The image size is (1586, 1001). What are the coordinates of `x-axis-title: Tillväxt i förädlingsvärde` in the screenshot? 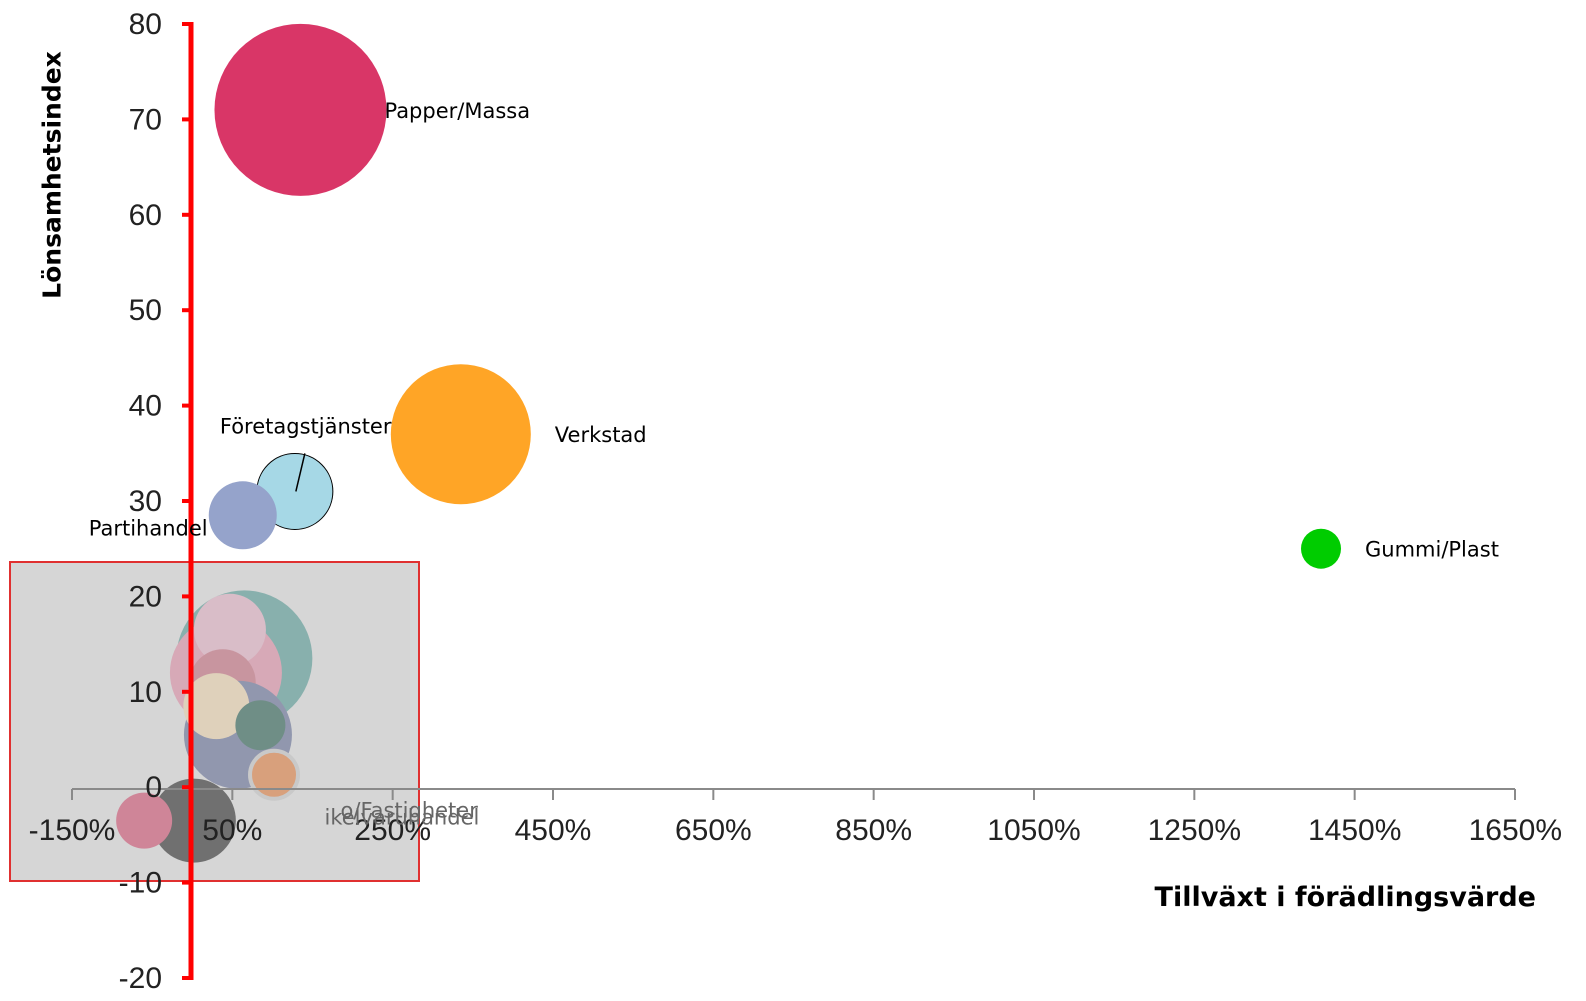 It's located at (1345, 897).